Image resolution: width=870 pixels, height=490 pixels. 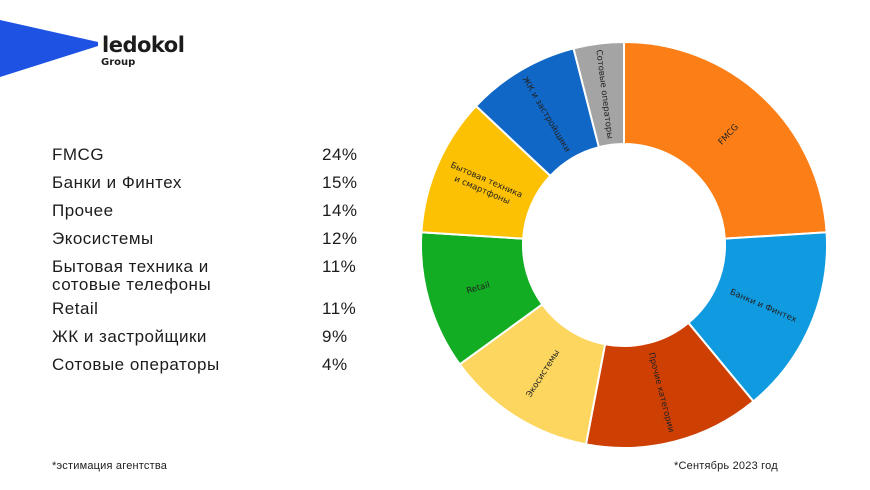 I want to click on legend-label: Экосистемы, so click(x=103, y=238).